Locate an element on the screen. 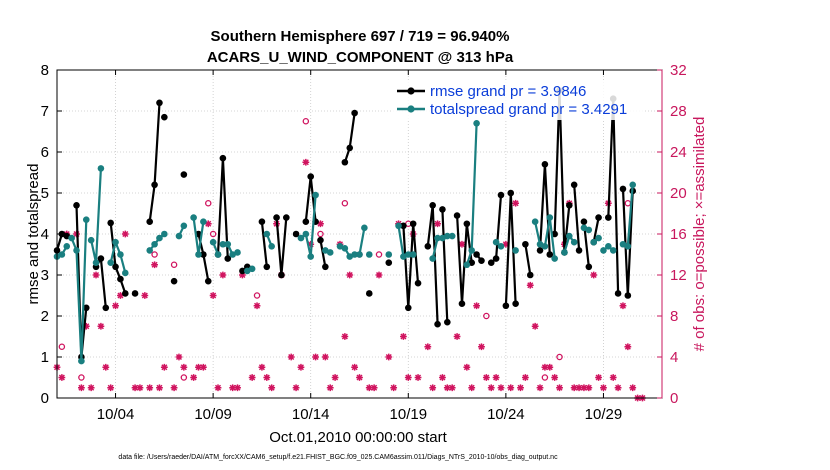  y-axis-right-ticks: 0 4 8 12 16 20 24 28 32 is located at coordinates (672, 234).